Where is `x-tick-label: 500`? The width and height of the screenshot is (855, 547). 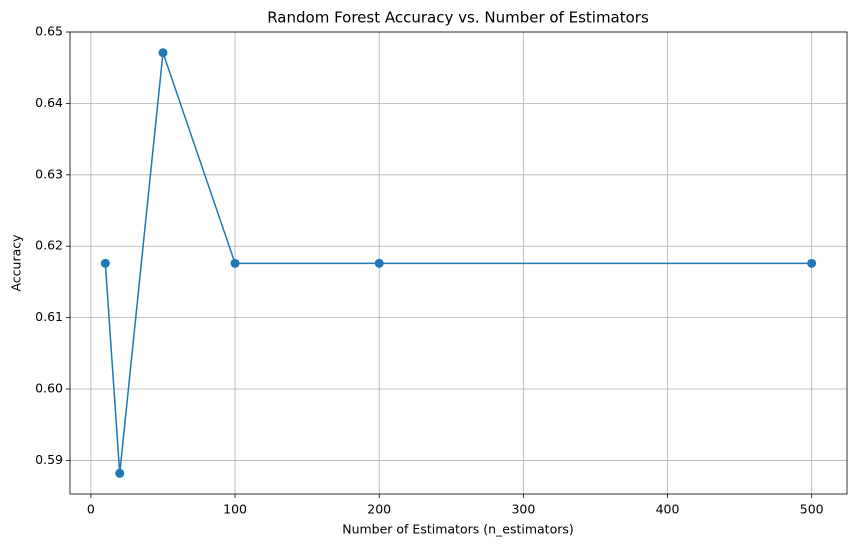
x-tick-label: 500 is located at coordinates (812, 509).